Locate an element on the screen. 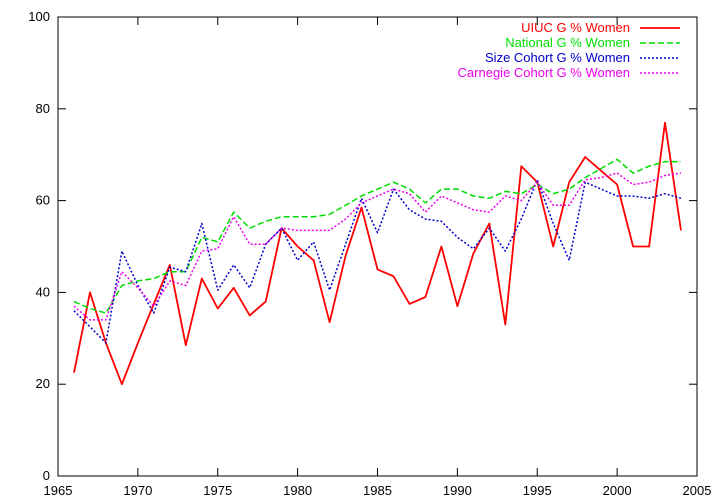 Image resolution: width=720 pixels, height=504 pixels. y-tick-label: 60 is located at coordinates (43, 200).